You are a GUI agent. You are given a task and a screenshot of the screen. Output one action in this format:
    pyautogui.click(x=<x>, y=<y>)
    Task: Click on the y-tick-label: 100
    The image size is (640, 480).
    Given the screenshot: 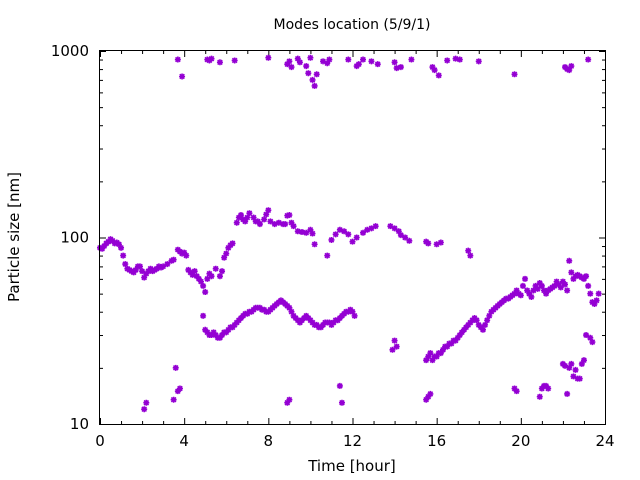 What is the action you would take?
    pyautogui.click(x=74, y=238)
    